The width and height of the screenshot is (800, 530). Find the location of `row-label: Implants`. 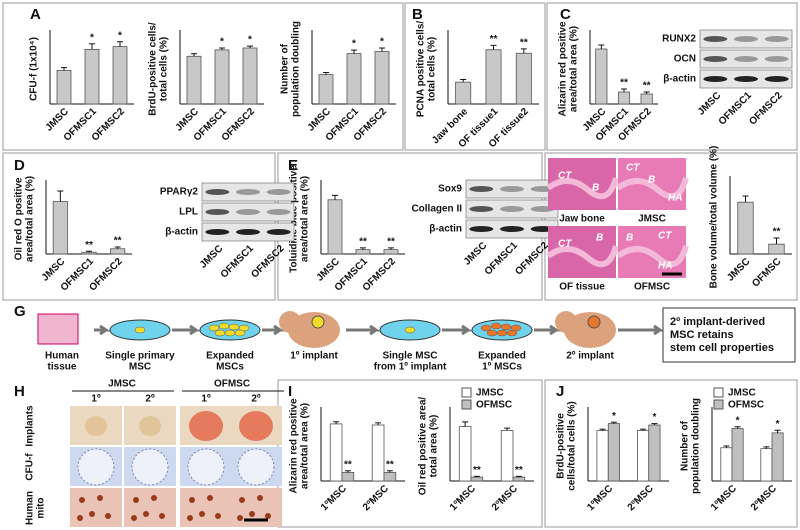

row-label: Implants is located at coordinates (30, 426).